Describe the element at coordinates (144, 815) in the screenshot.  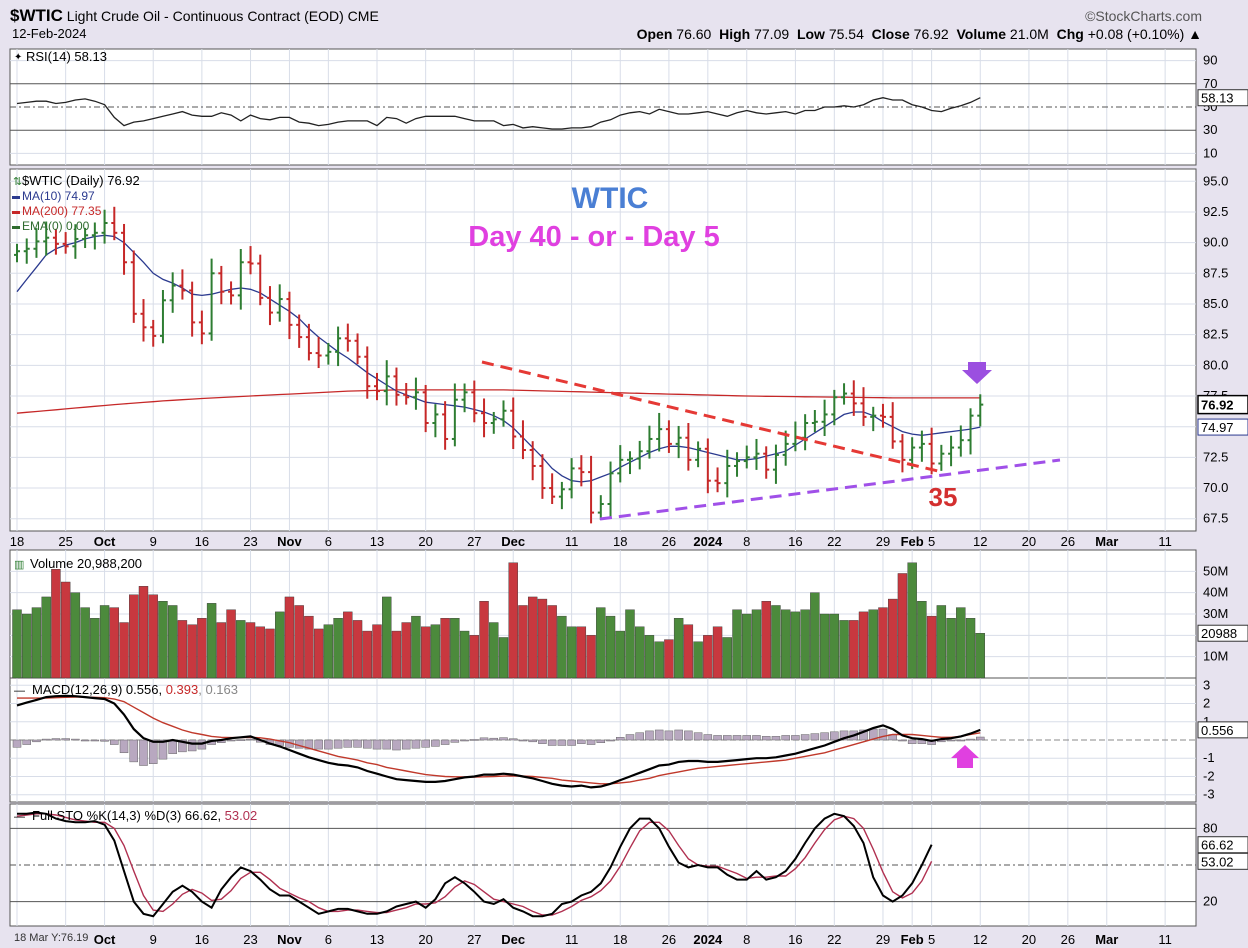
I see `stoch-legend: Full STO %K(14,3) %D(3) 66.62, 53.02` at that location.